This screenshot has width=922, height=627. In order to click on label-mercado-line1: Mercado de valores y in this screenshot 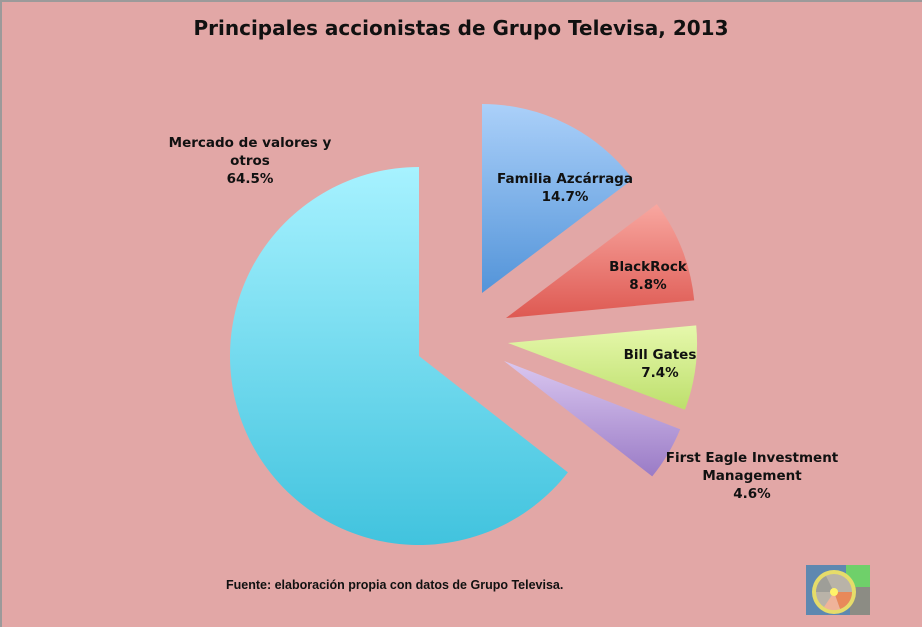, I will do `click(250, 143)`.